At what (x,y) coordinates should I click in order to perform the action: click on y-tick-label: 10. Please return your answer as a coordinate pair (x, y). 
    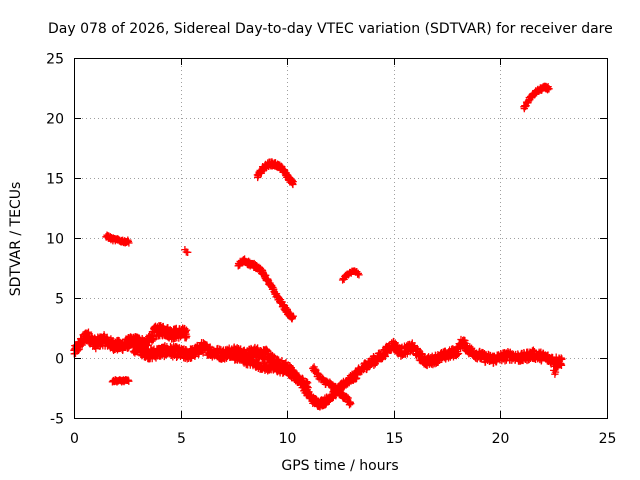
    Looking at the image, I should click on (55, 240).